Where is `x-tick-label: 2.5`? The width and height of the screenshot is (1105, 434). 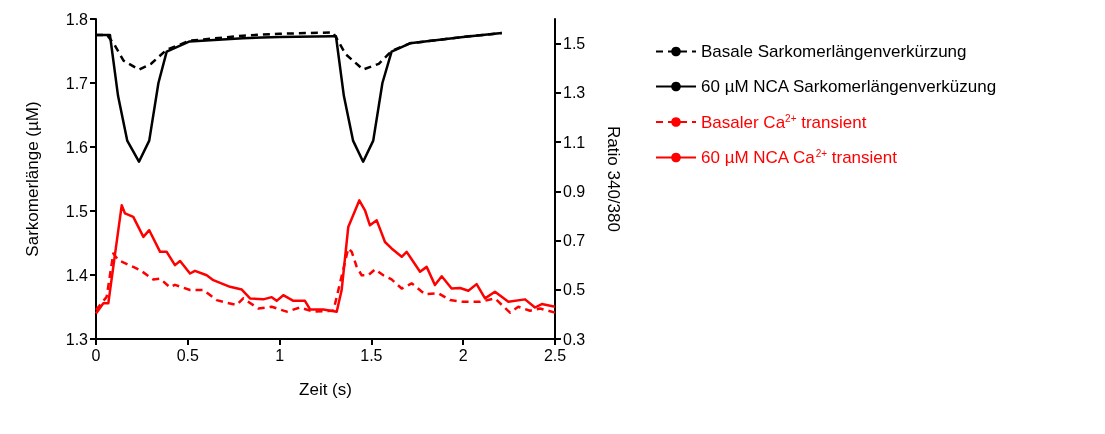
x-tick-label: 2.5 is located at coordinates (555, 355).